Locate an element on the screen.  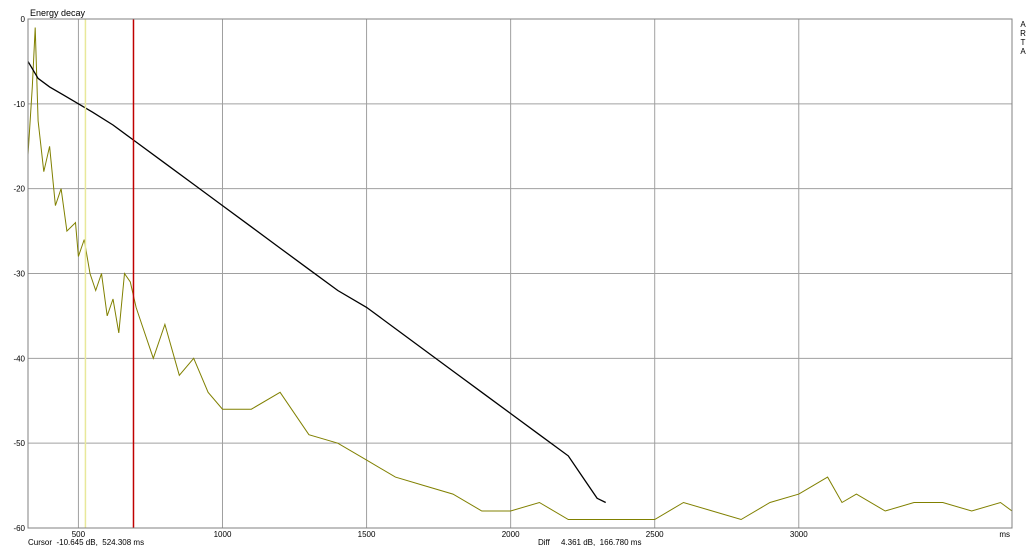
brand-letter: T is located at coordinates (1023, 42).